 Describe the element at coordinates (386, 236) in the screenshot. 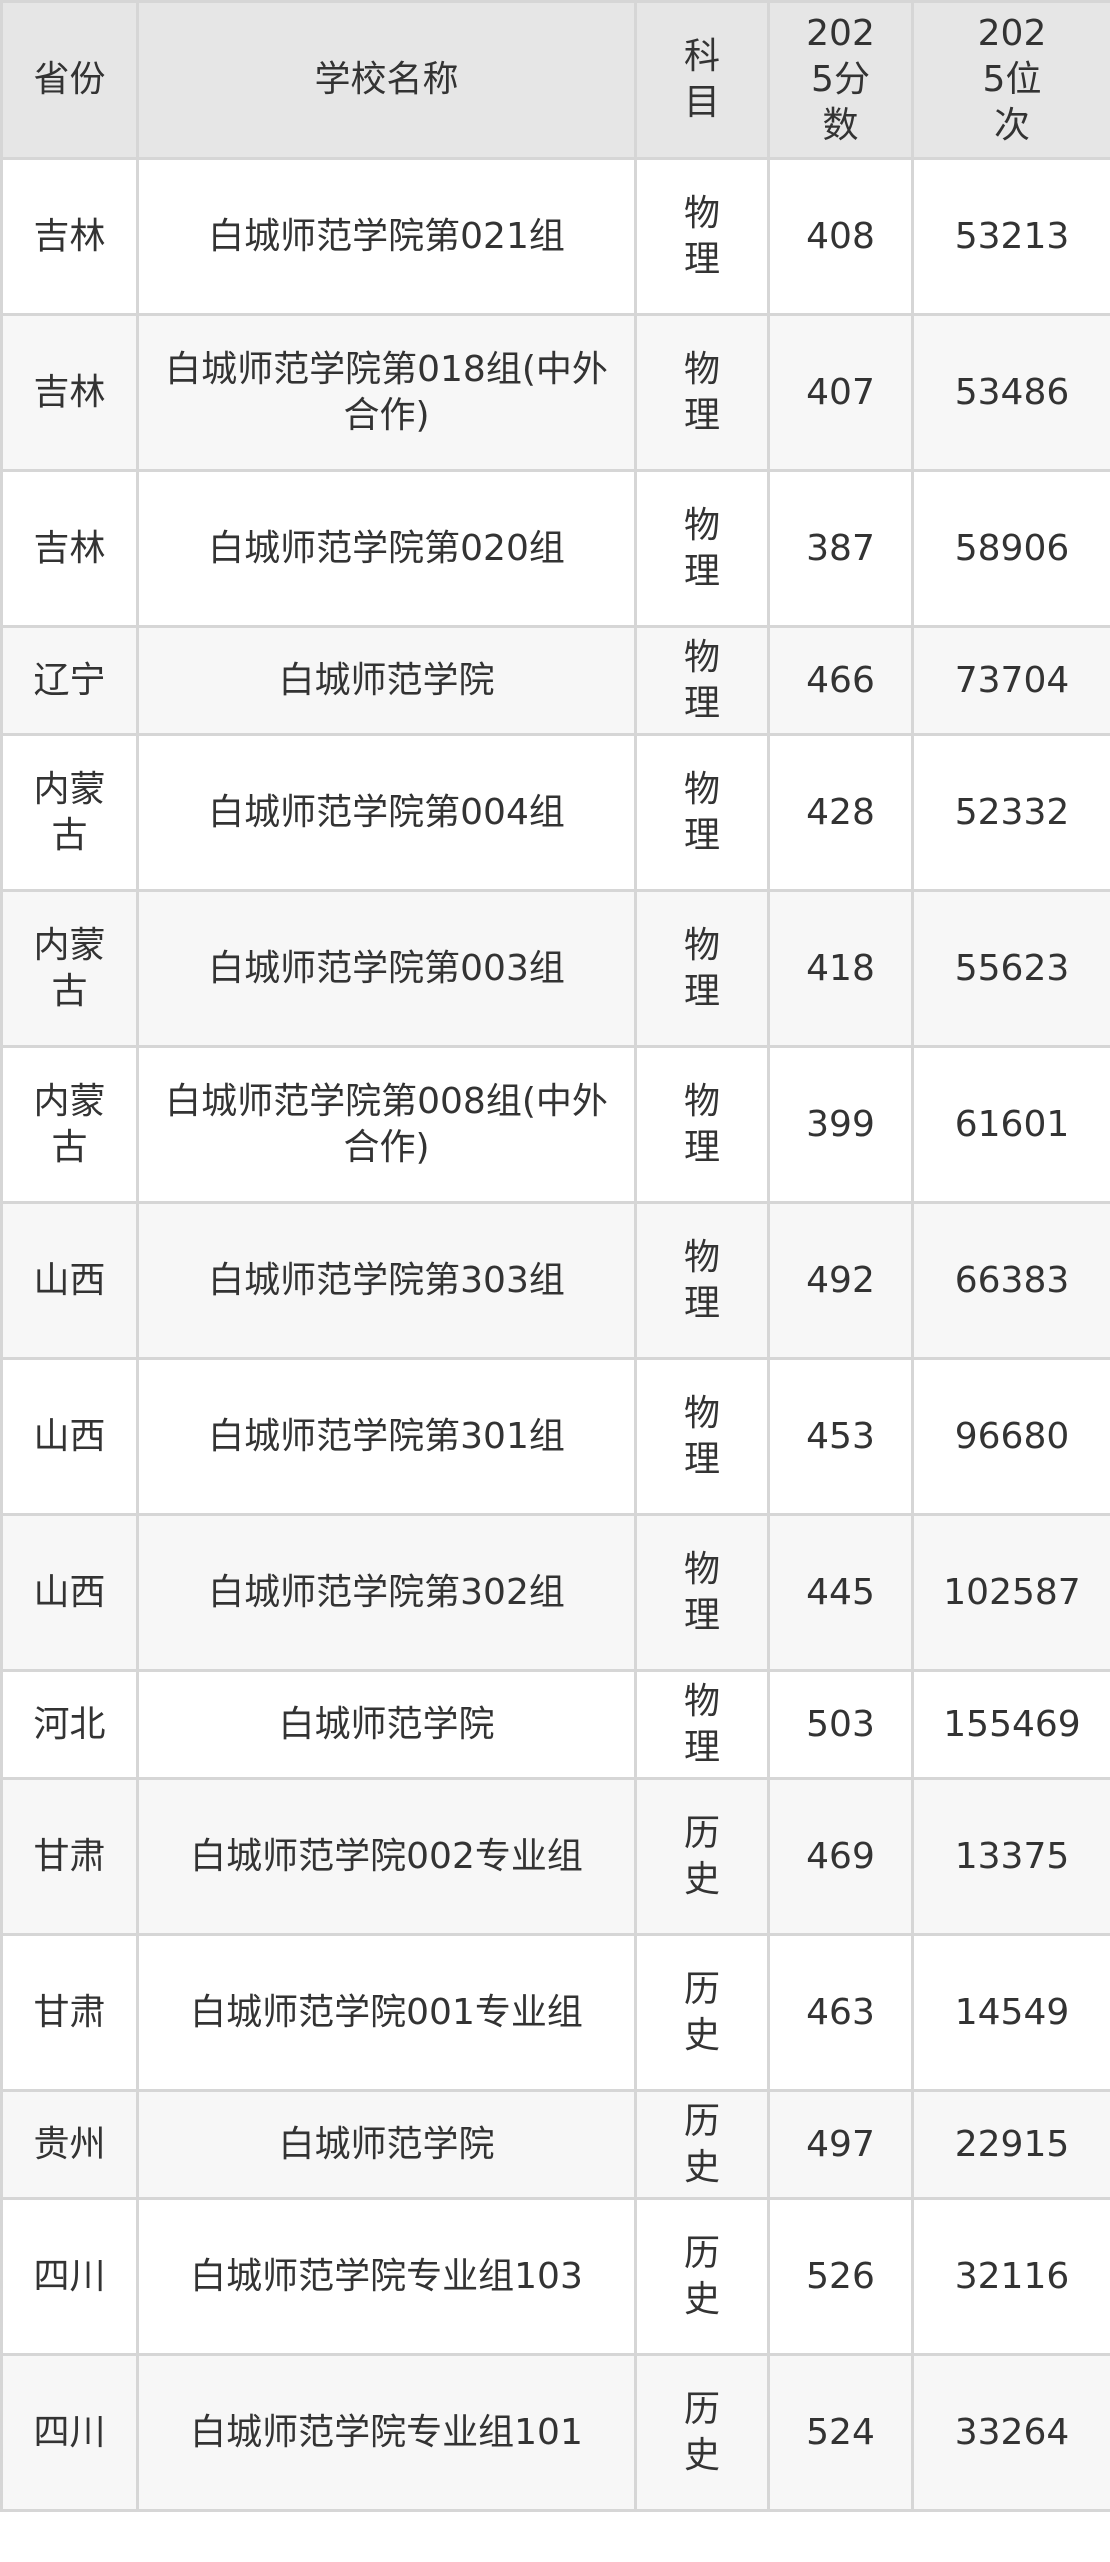

I see `school-name-cell: 白城师范学院第021组` at that location.